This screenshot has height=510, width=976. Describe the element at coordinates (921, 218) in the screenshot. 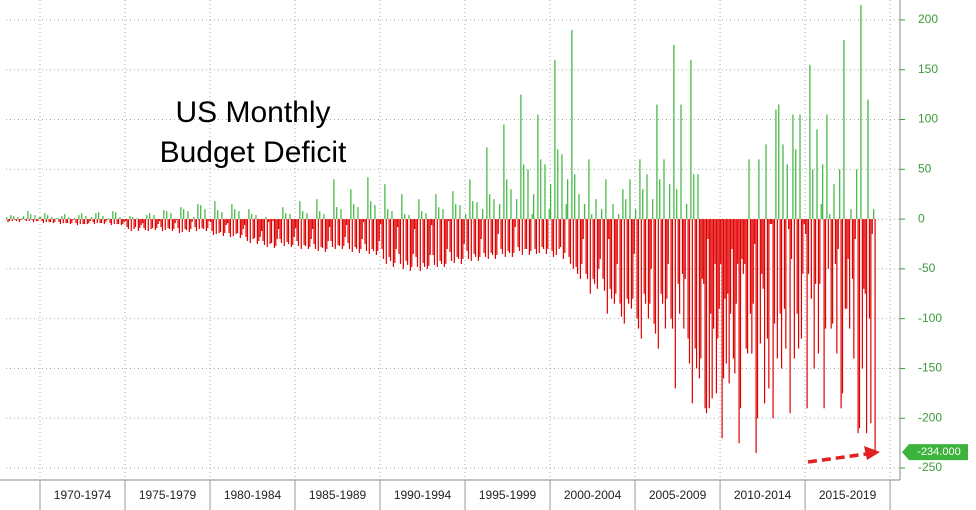

I see `y-tick-label: 0` at that location.